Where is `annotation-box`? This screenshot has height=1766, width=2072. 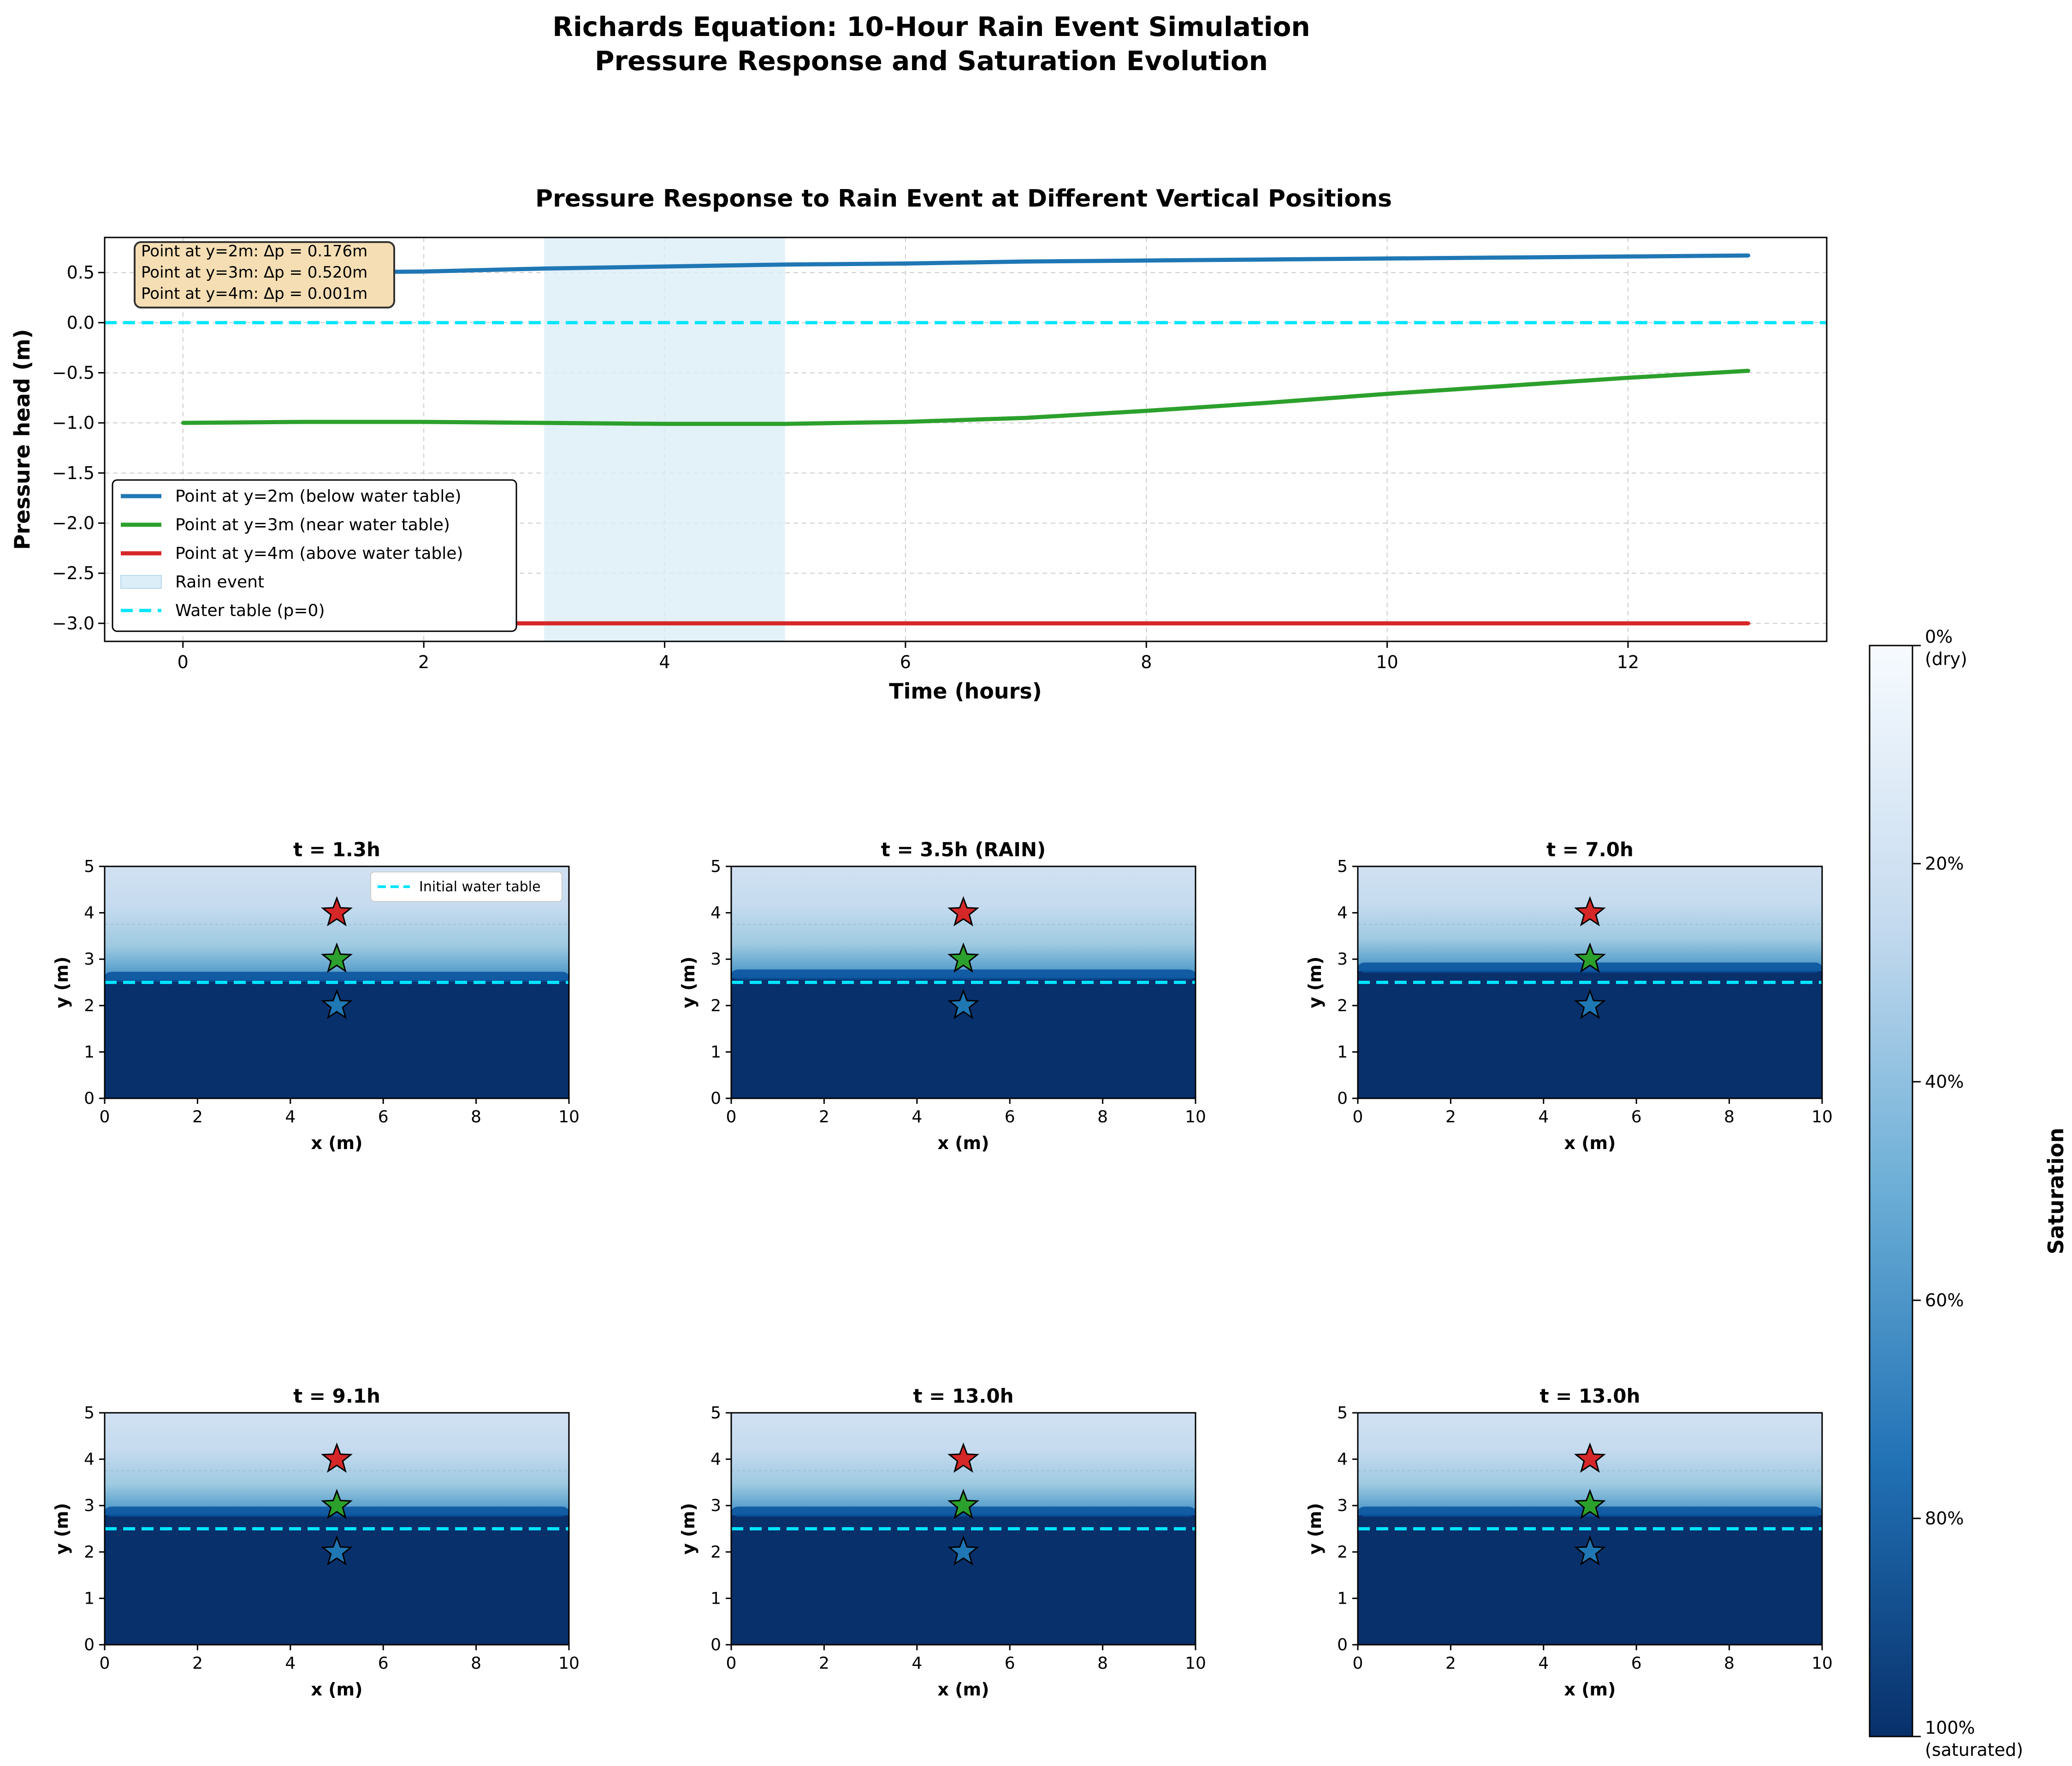 annotation-box is located at coordinates (264, 274).